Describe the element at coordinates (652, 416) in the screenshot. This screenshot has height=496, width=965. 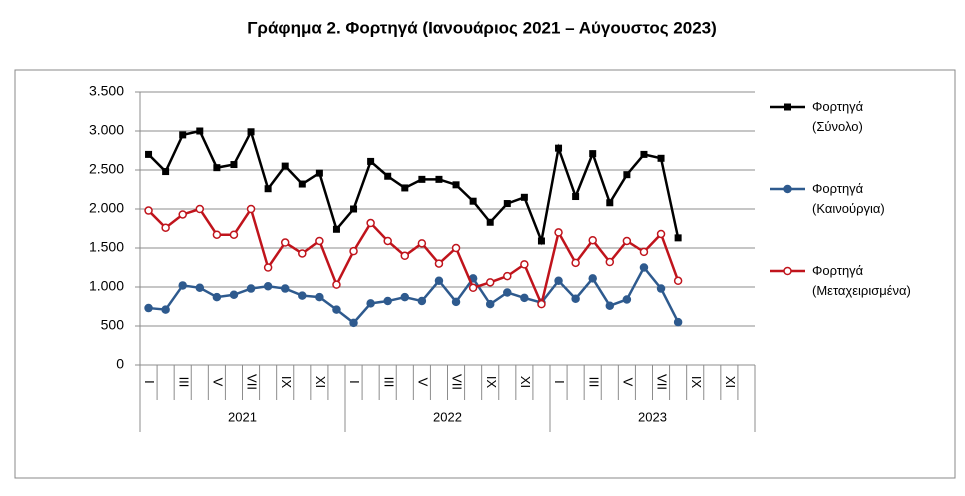
I see `year-label: 2023` at that location.